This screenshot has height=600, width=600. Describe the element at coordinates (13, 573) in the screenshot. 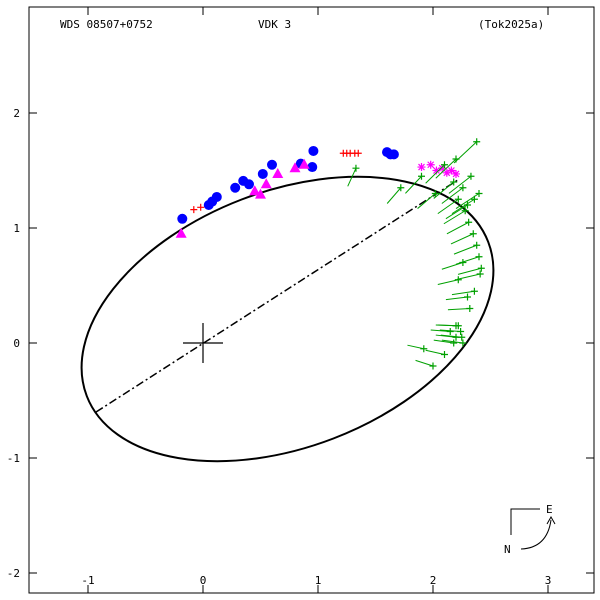

I see `y-tick-label: -2` at that location.